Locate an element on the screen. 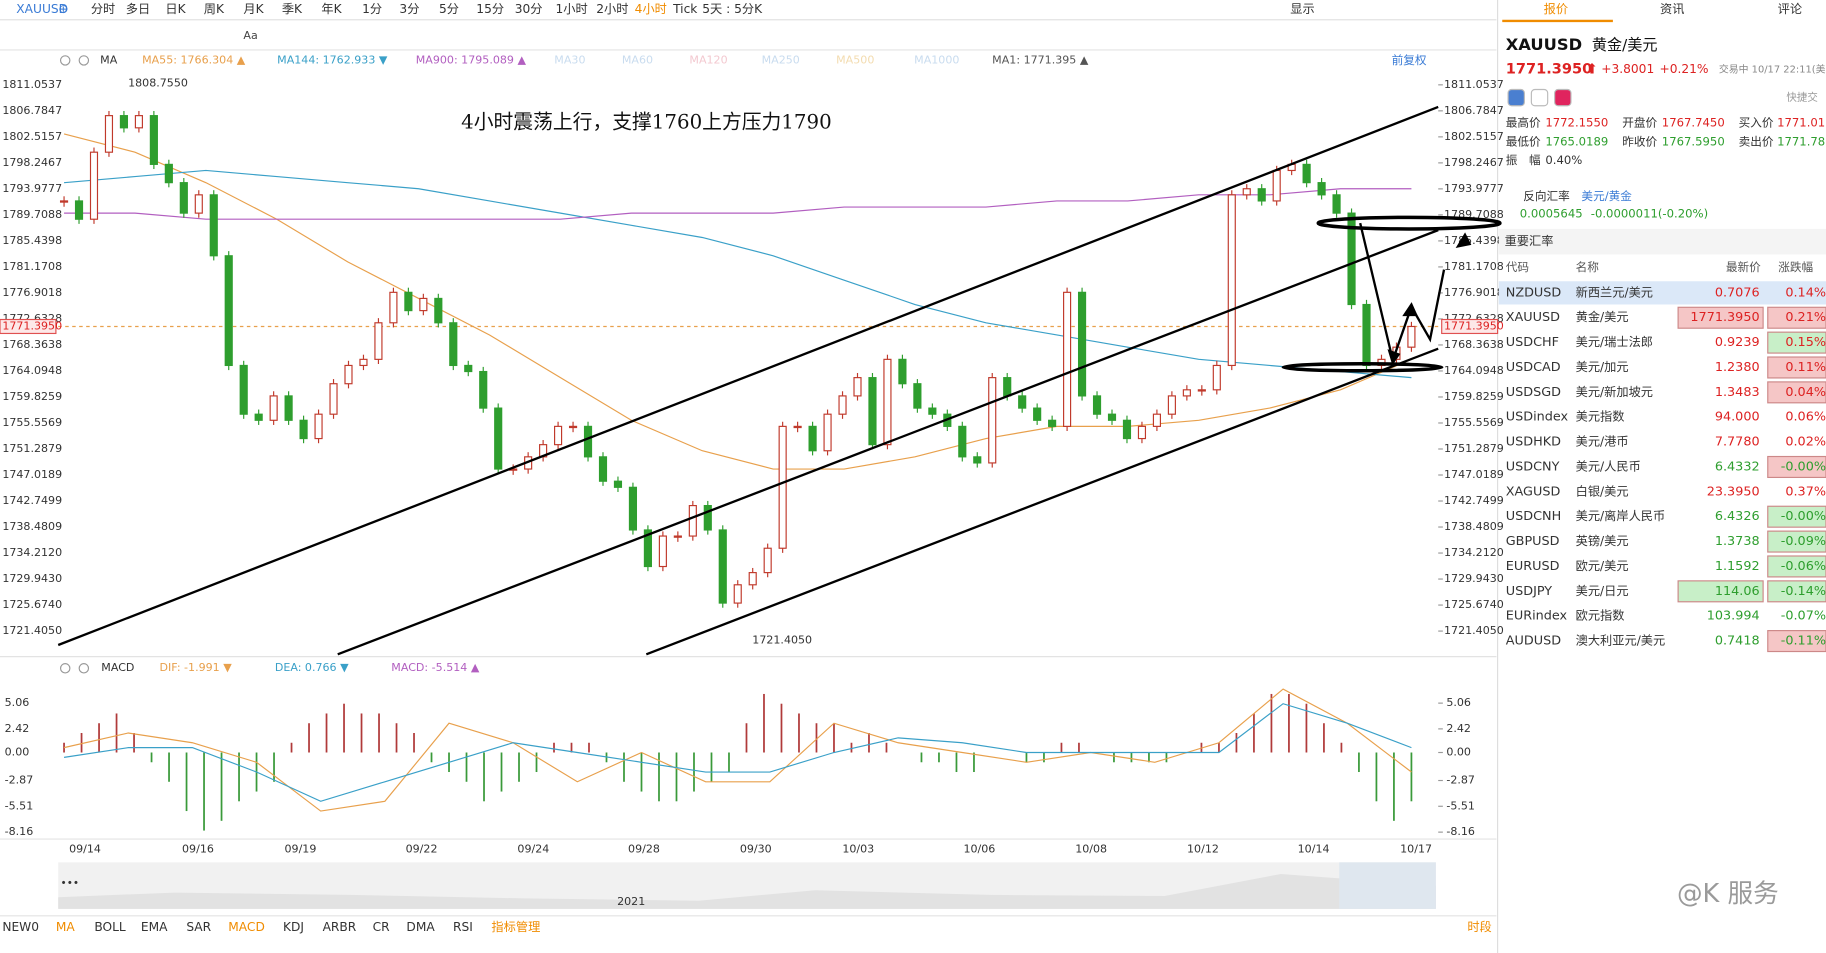 The width and height of the screenshot is (1826, 953). price-tick-left: 1747.0189 is located at coordinates (32, 474).